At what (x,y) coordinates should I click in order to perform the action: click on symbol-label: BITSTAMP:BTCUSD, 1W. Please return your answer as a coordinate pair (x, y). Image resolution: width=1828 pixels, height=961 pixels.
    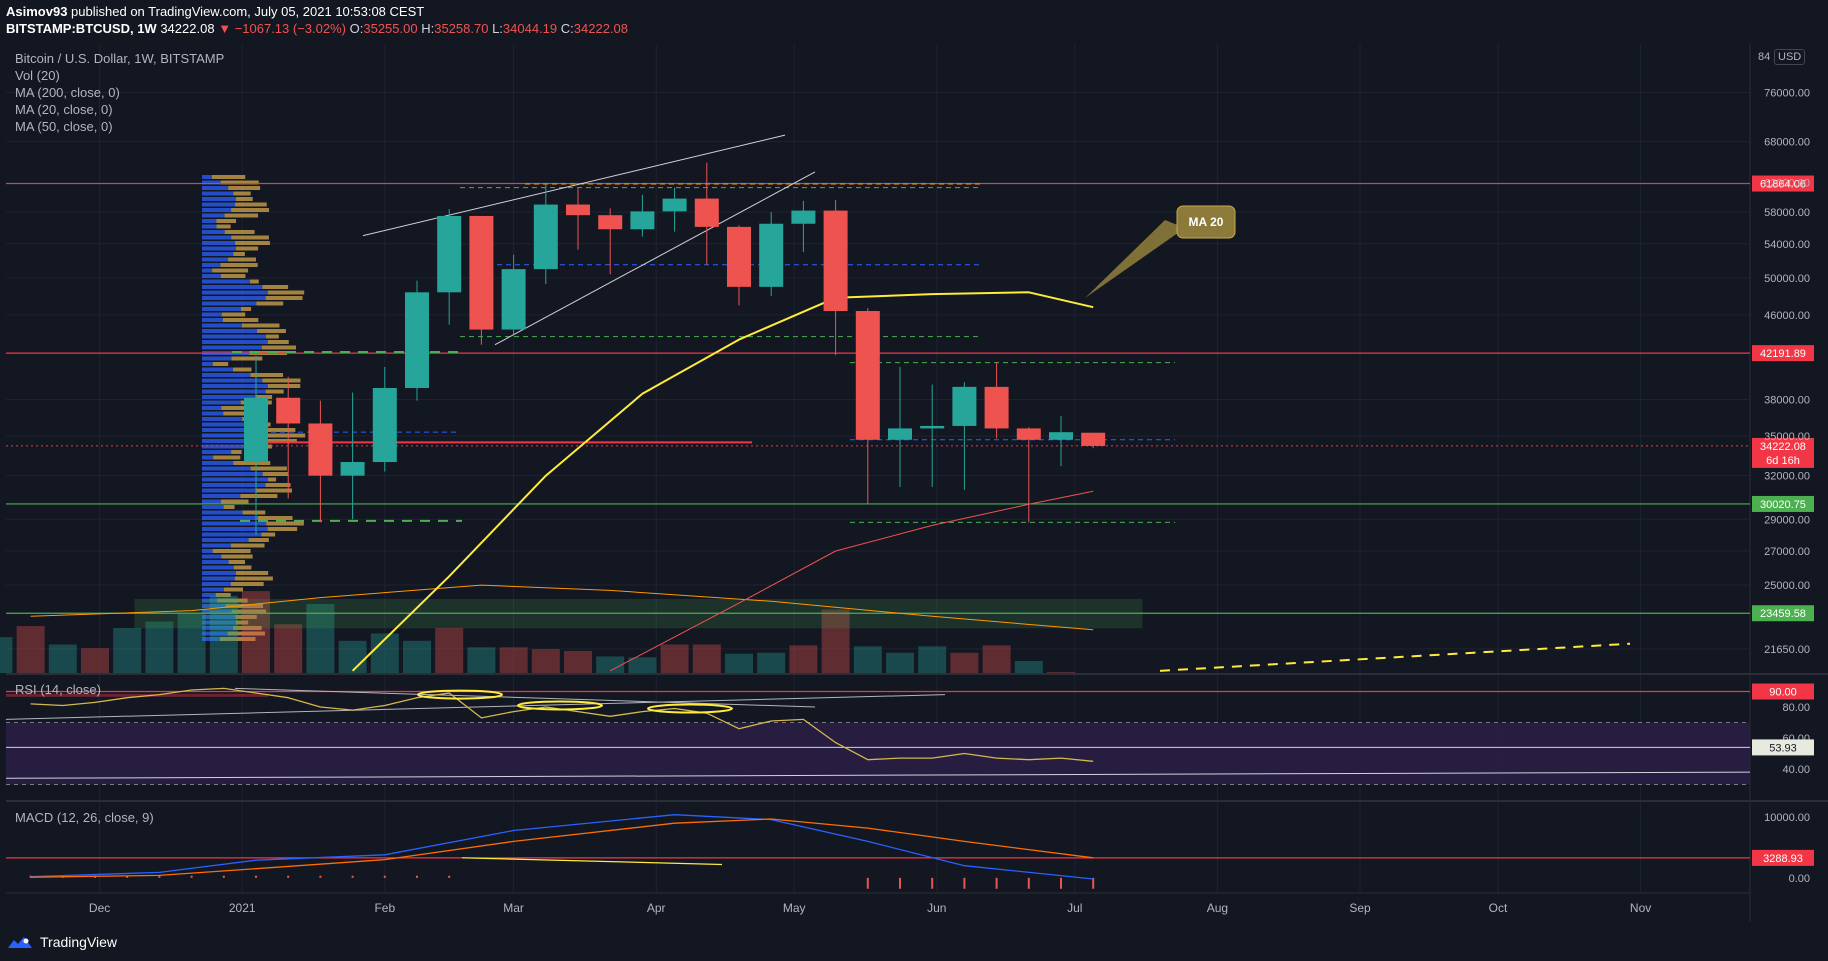
    Looking at the image, I should click on (81, 28).